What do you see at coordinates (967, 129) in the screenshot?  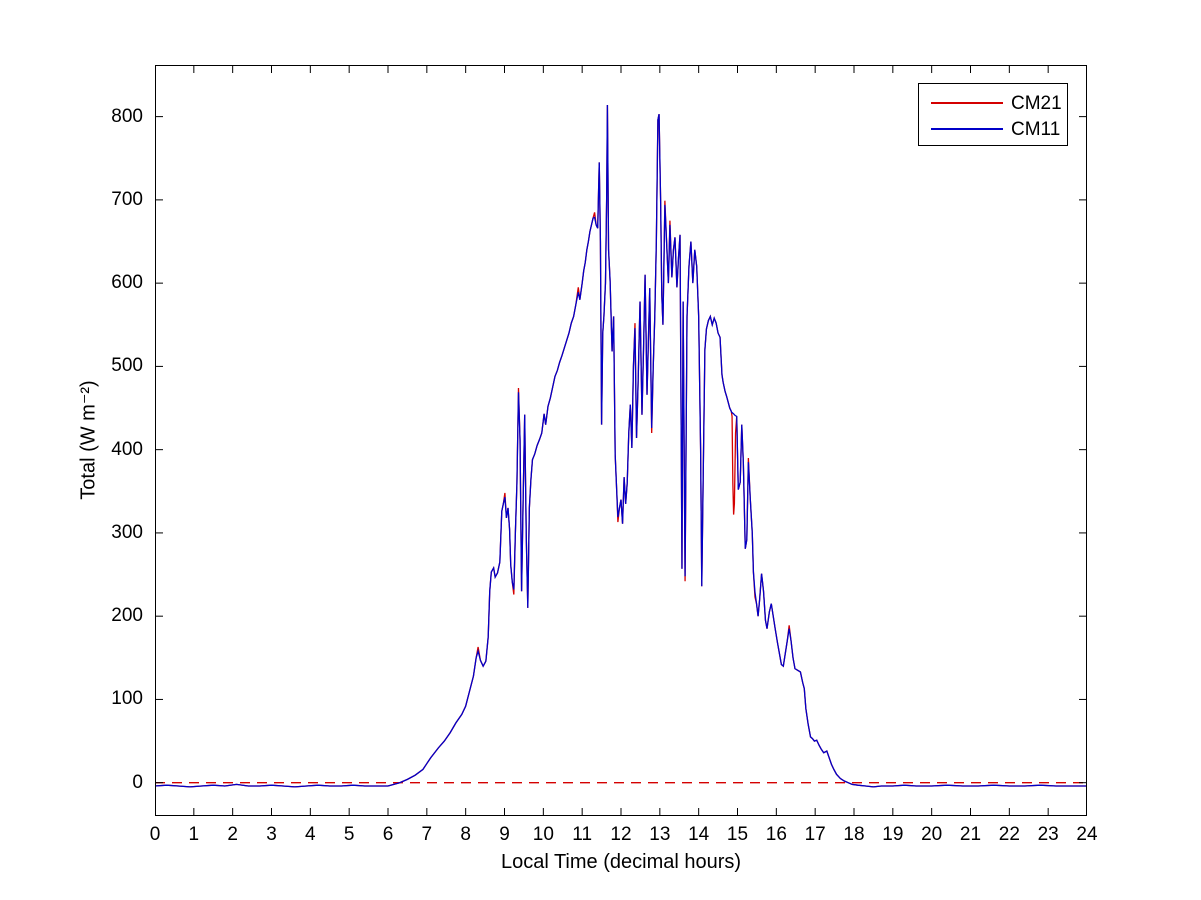 I see `cm11-line-sample` at bounding box center [967, 129].